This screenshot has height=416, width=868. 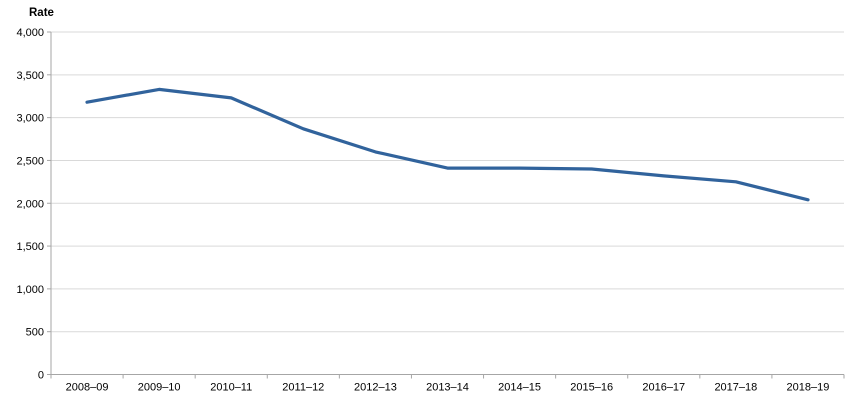 What do you see at coordinates (30, 204) in the screenshot?
I see `y-tick-label: 2,000` at bounding box center [30, 204].